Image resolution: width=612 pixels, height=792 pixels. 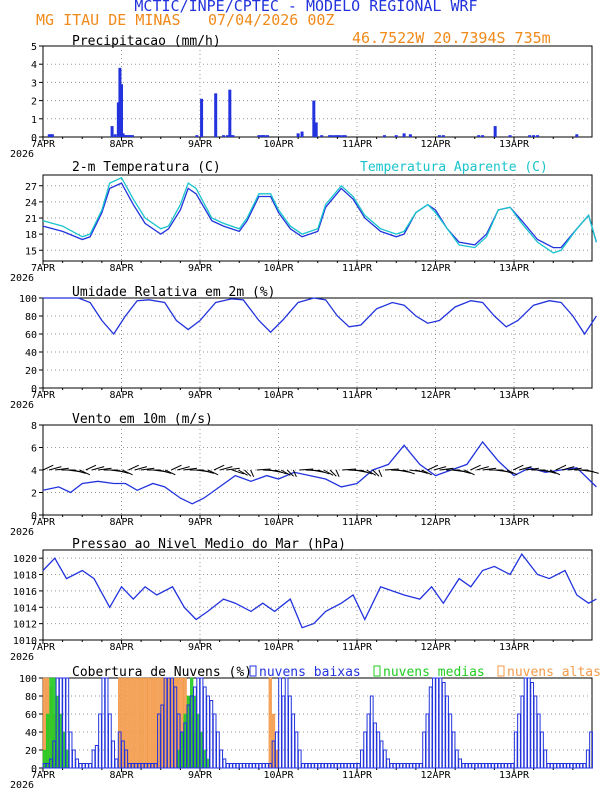 I want to click on y-tick-label: 1016, so click(x=25, y=592).